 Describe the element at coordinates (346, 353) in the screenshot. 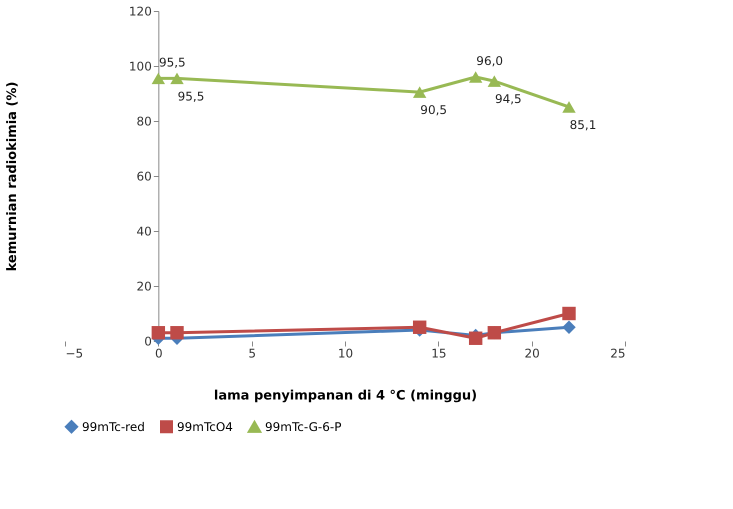

I see `x-tick-label: 10` at that location.